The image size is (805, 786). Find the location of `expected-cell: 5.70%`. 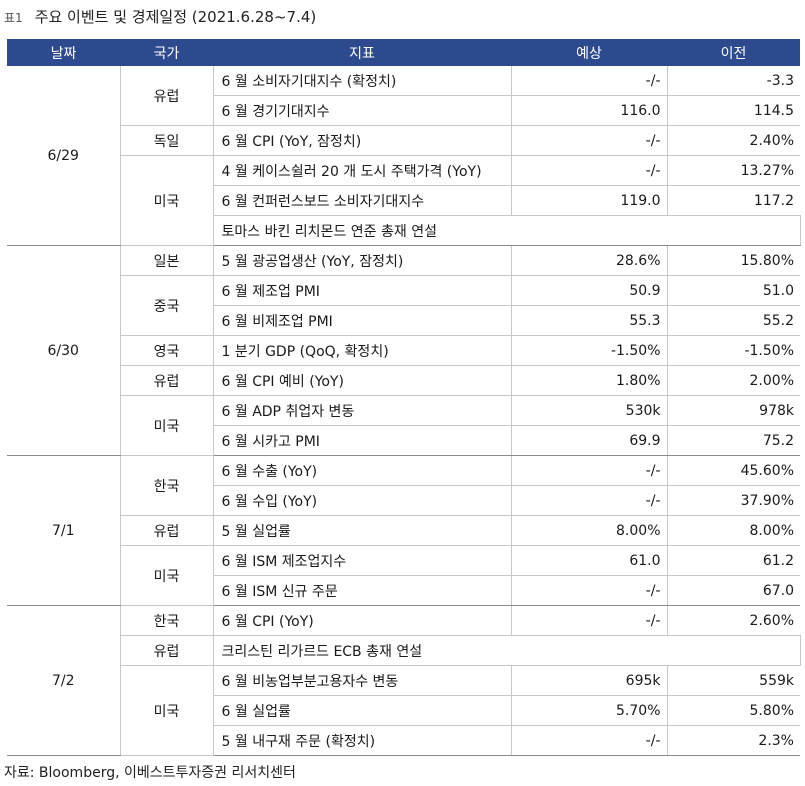

expected-cell: 5.70% is located at coordinates (589, 710).